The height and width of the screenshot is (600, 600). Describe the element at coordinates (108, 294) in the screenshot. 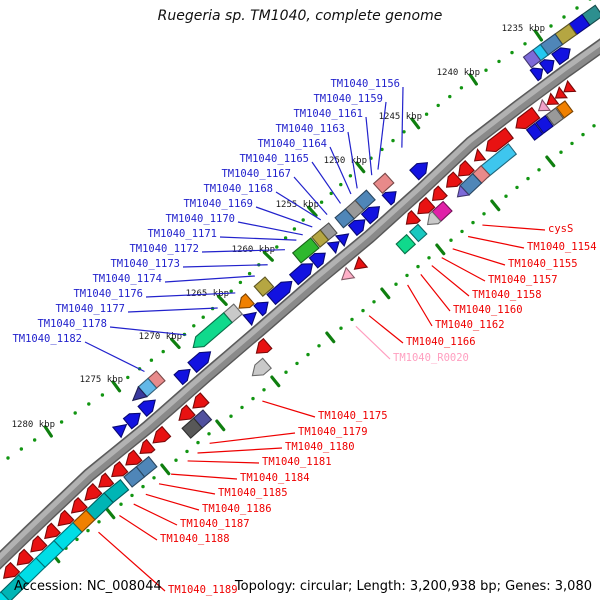

I see `gene-label: TM1040_1176` at that location.